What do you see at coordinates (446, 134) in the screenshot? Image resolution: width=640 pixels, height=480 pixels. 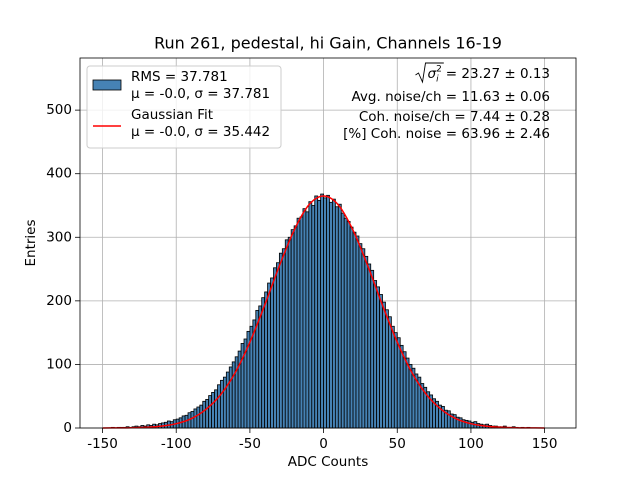 I see `annotation: [%] Coh. noise = 63.96 ± 2.46` at bounding box center [446, 134].